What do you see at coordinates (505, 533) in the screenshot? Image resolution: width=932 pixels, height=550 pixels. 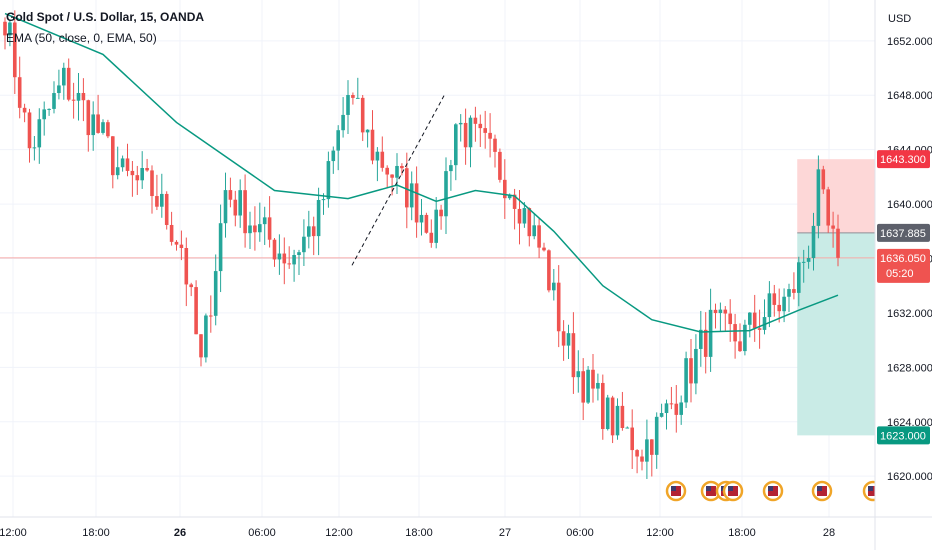 I see `x-tick-label: 27` at bounding box center [505, 533].